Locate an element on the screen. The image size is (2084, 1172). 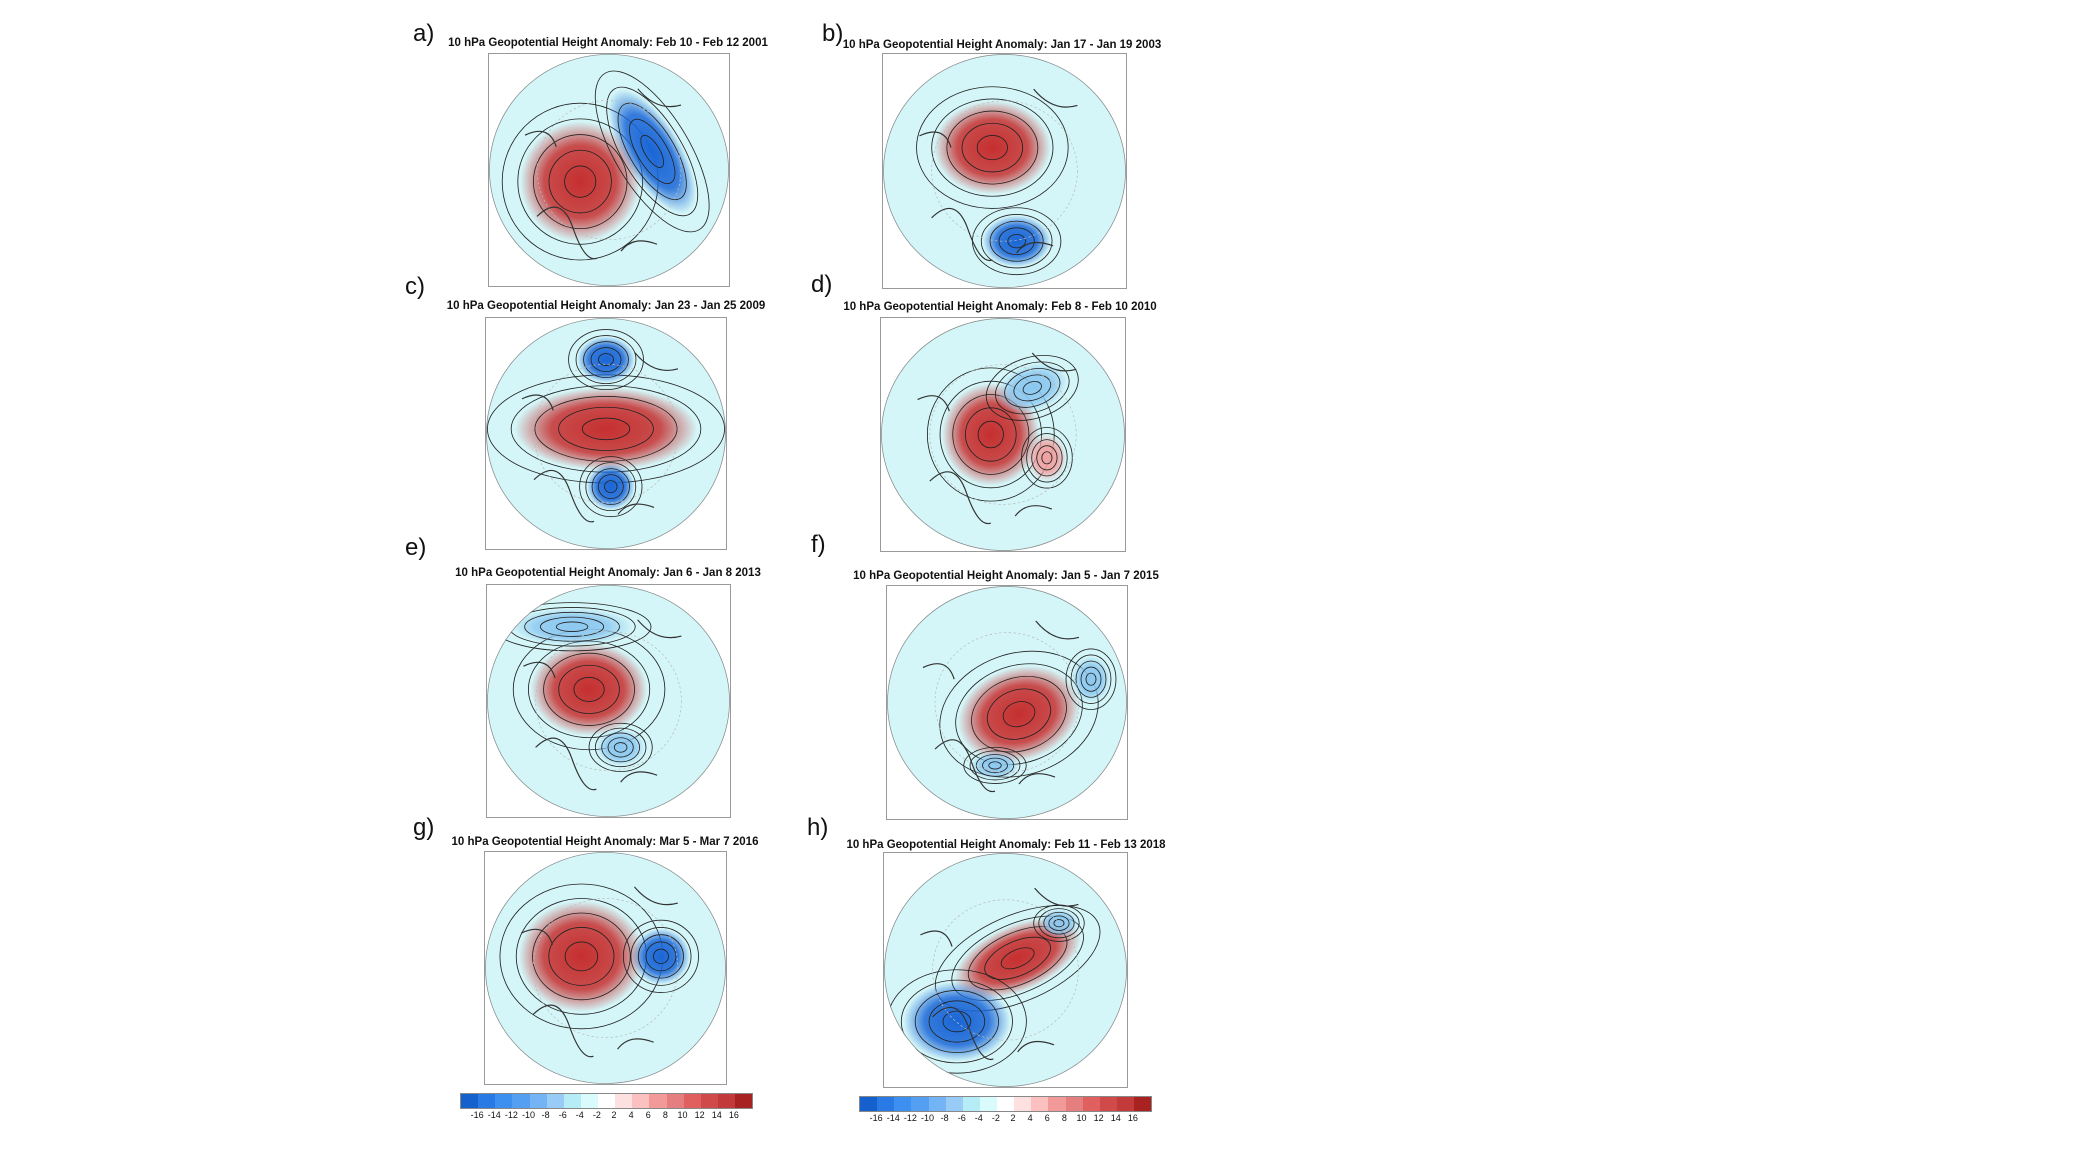
colorbar-tick-label: 12 is located at coordinates (699, 1115).